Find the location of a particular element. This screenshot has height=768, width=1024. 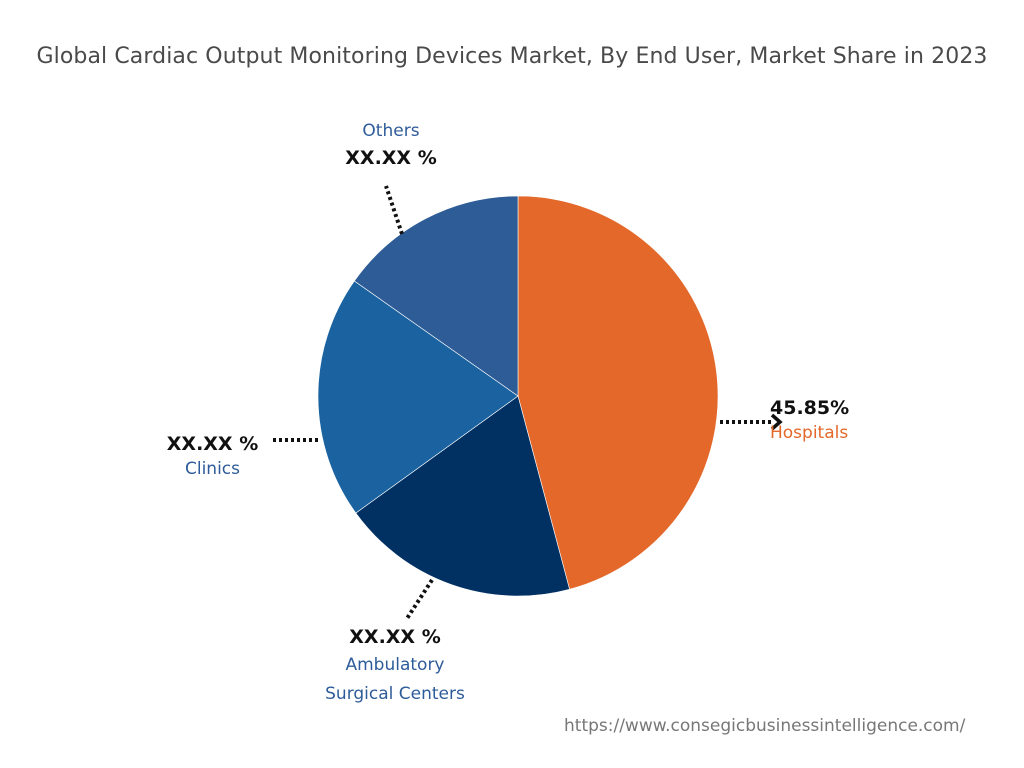

pie-slice-ambulatory-surgical-centers is located at coordinates (462, 496).